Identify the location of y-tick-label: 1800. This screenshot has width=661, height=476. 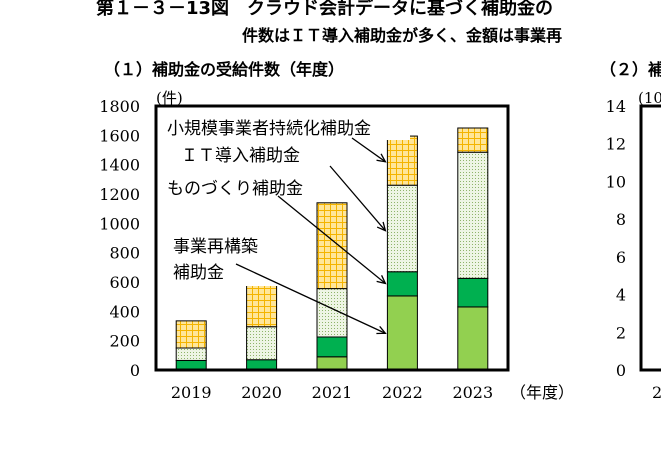
(119, 106).